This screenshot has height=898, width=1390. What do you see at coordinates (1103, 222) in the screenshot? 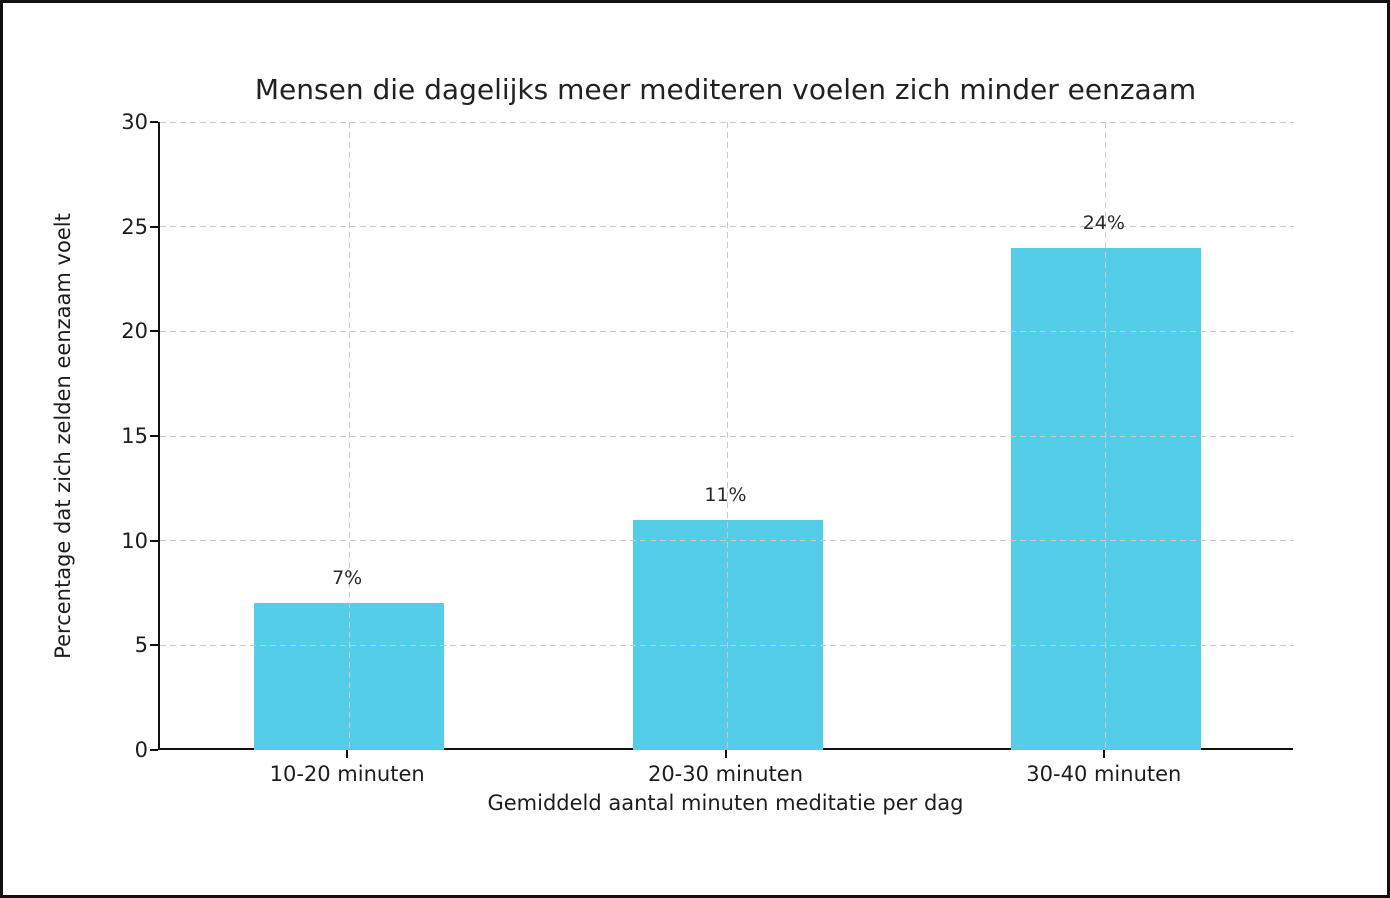
I see `bar-value-label: 24%` at bounding box center [1103, 222].